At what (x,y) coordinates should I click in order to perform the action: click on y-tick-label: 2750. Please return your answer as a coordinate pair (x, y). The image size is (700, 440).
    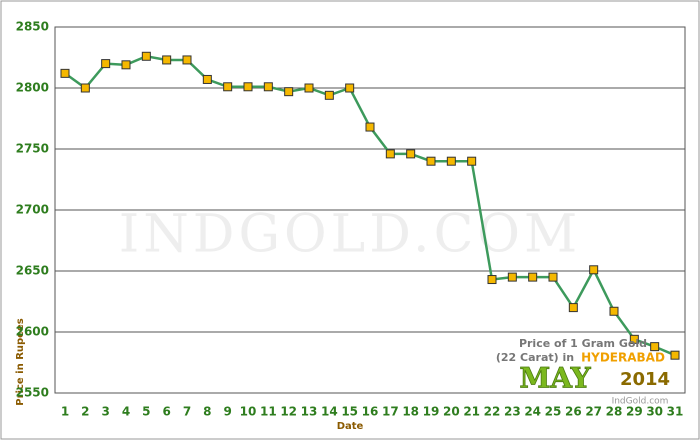
    Looking at the image, I should click on (32, 149).